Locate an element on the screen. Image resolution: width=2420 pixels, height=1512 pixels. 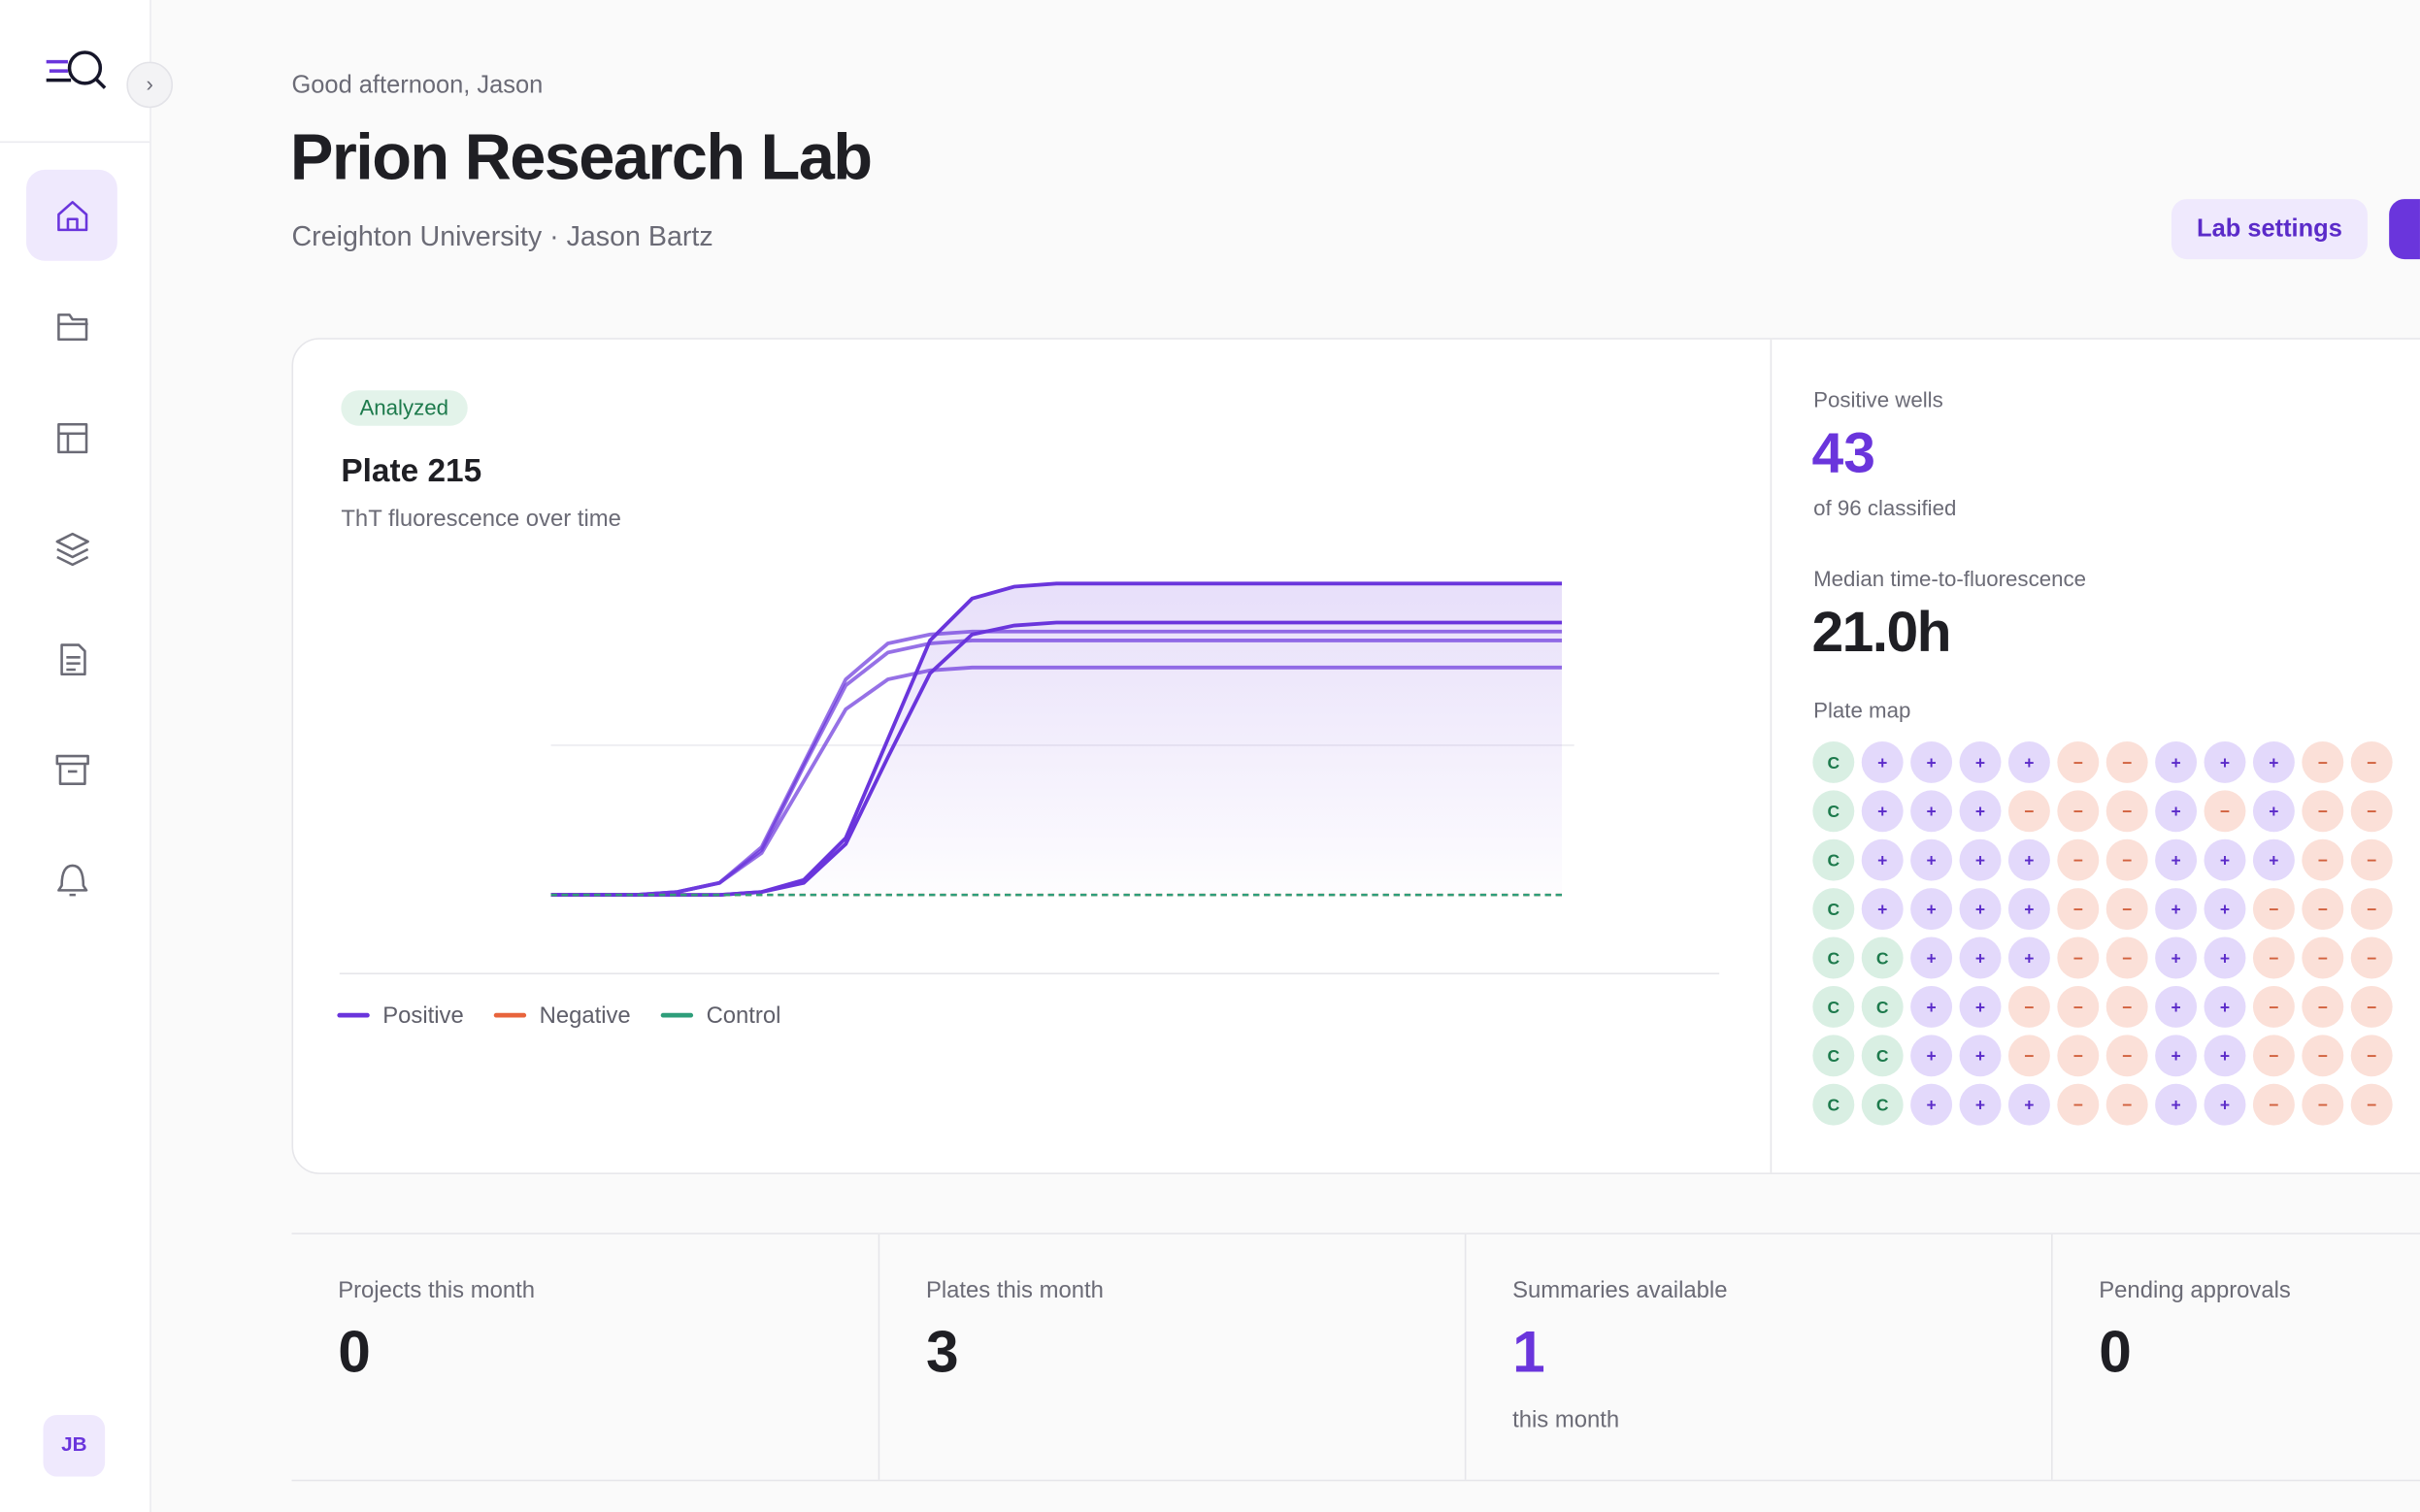
nav-folders is located at coordinates (73, 327).